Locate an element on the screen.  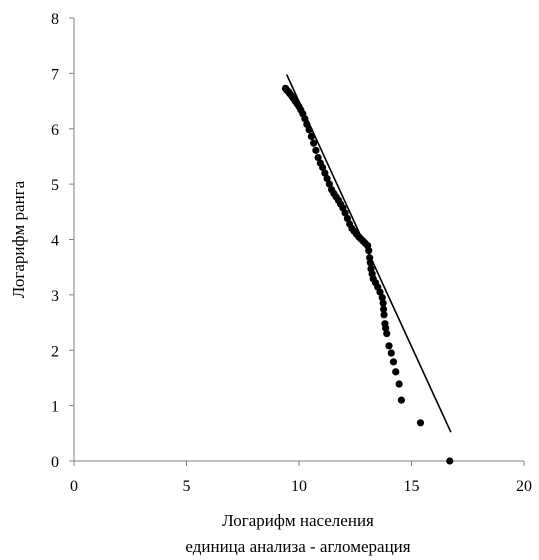
y-tick-label: 3 is located at coordinates (55, 296).